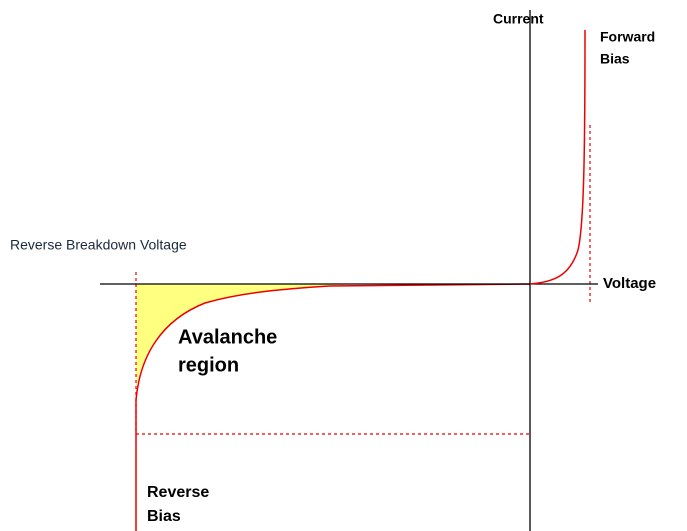  What do you see at coordinates (629, 283) in the screenshot?
I see `voltage-label: Voltage` at bounding box center [629, 283].